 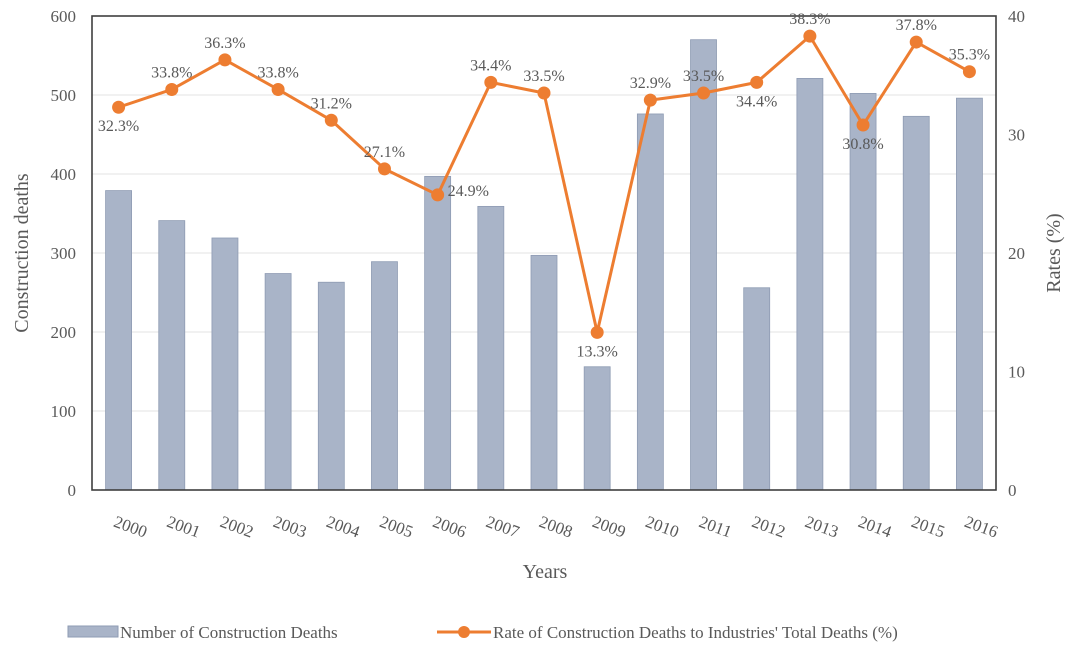 I want to click on data-label: 13.3%, so click(x=597, y=351).